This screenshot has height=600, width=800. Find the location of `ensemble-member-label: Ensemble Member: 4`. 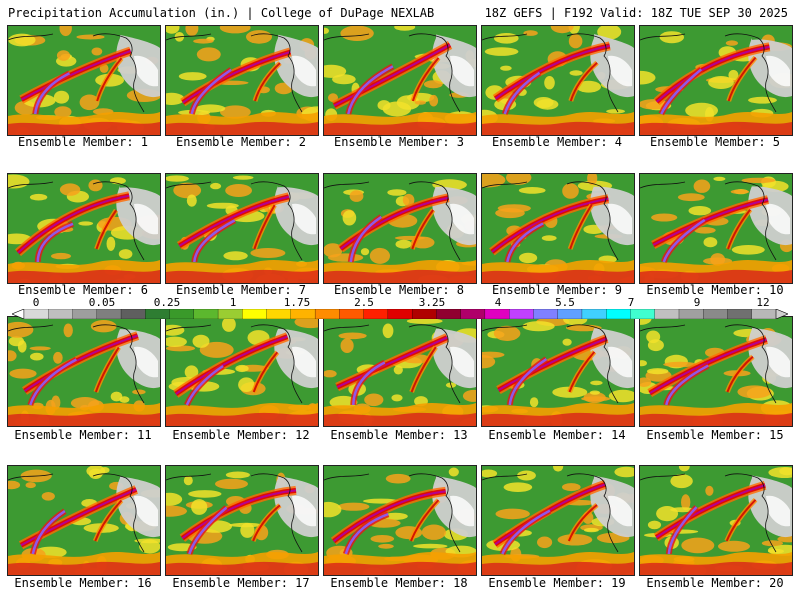

ensemble-member-label: Ensemble Member: 4 is located at coordinates (557, 142).